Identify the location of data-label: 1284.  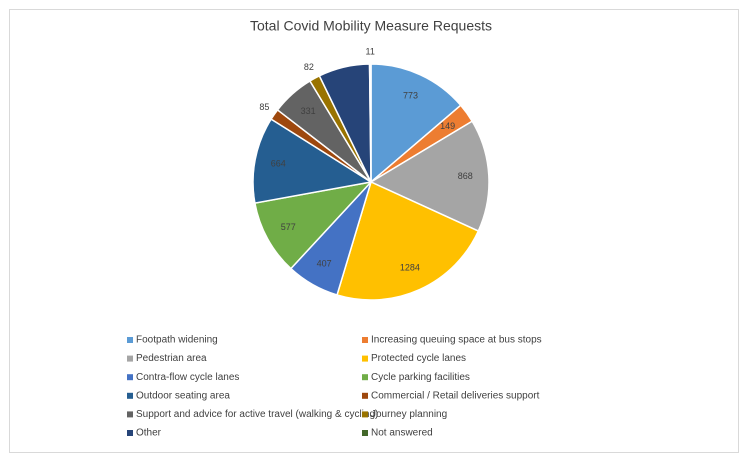
(410, 267).